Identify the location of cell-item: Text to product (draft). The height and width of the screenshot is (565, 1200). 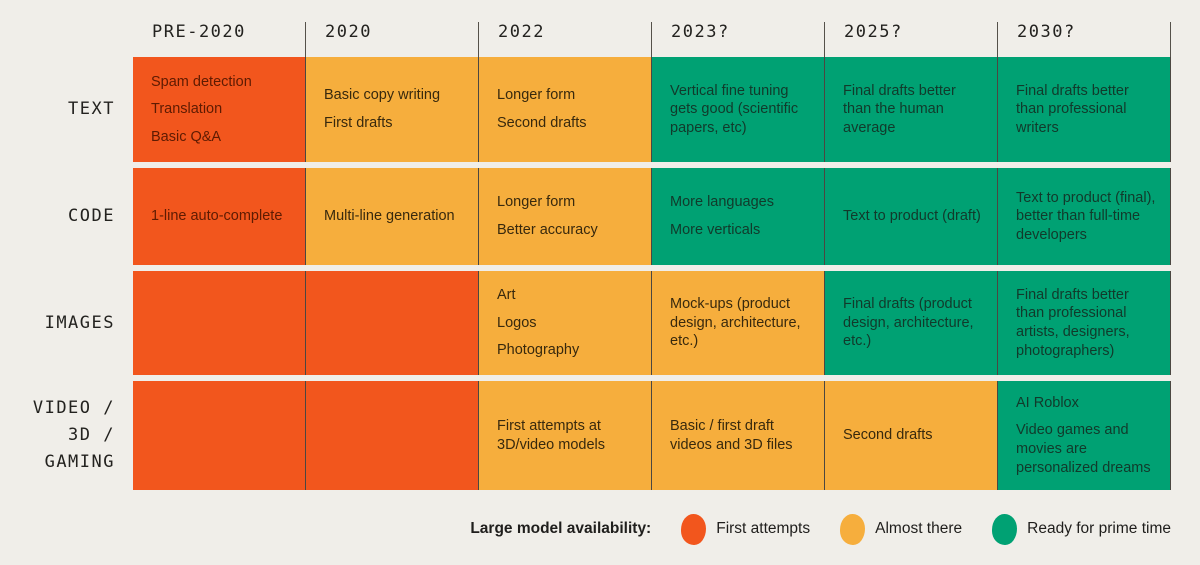
(912, 216).